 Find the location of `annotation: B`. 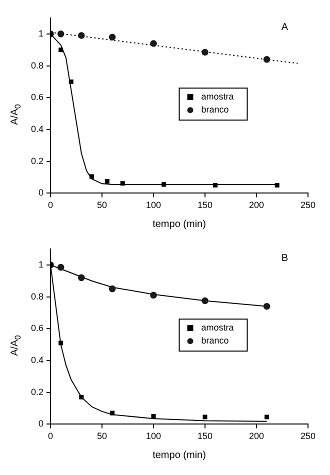

annotation: B is located at coordinates (284, 258).